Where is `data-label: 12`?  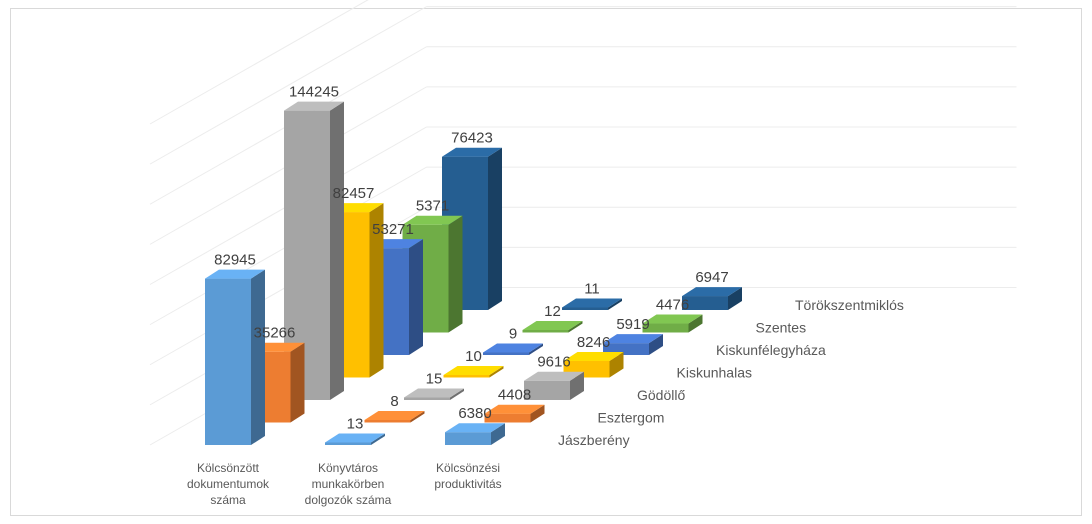 data-label: 12 is located at coordinates (552, 311).